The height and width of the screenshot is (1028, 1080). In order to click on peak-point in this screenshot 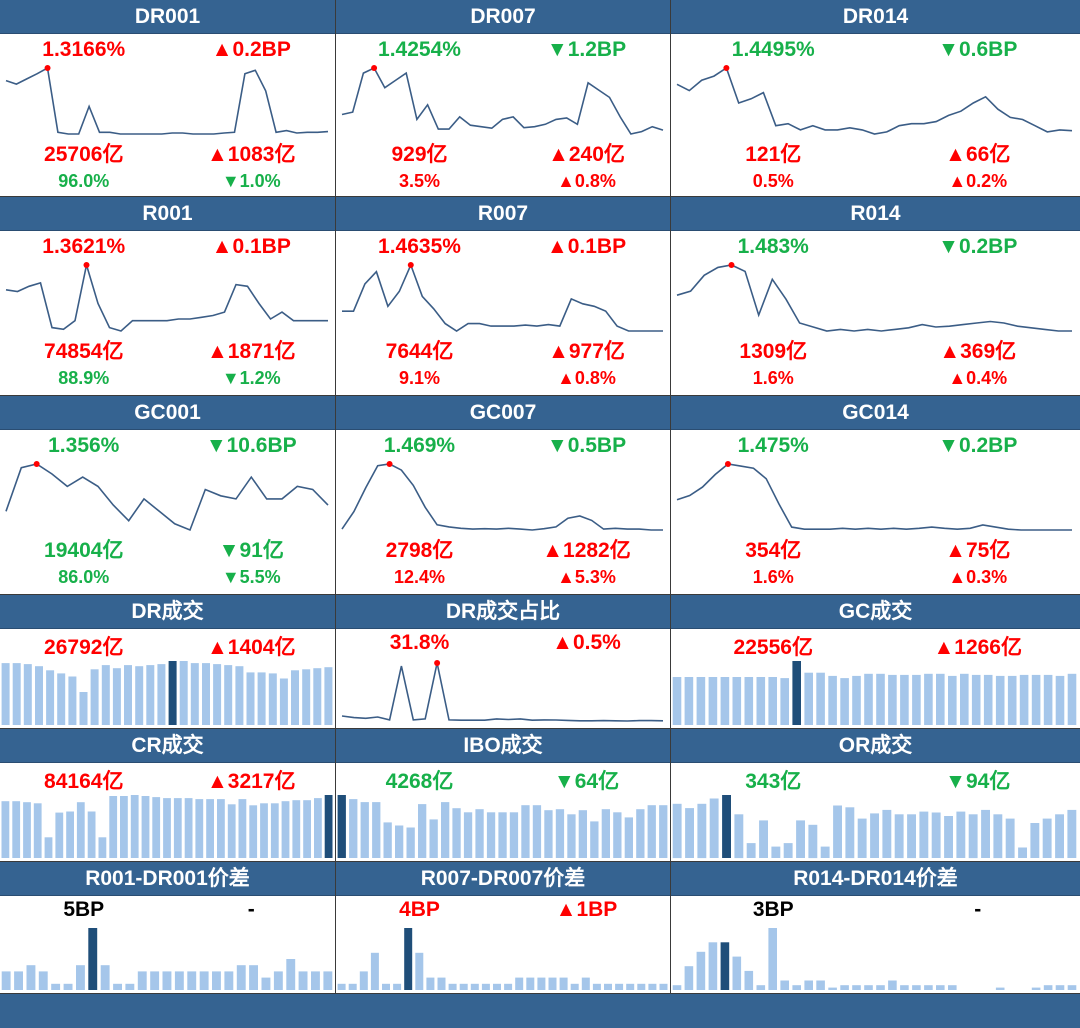, I will do `click(727, 464)`.